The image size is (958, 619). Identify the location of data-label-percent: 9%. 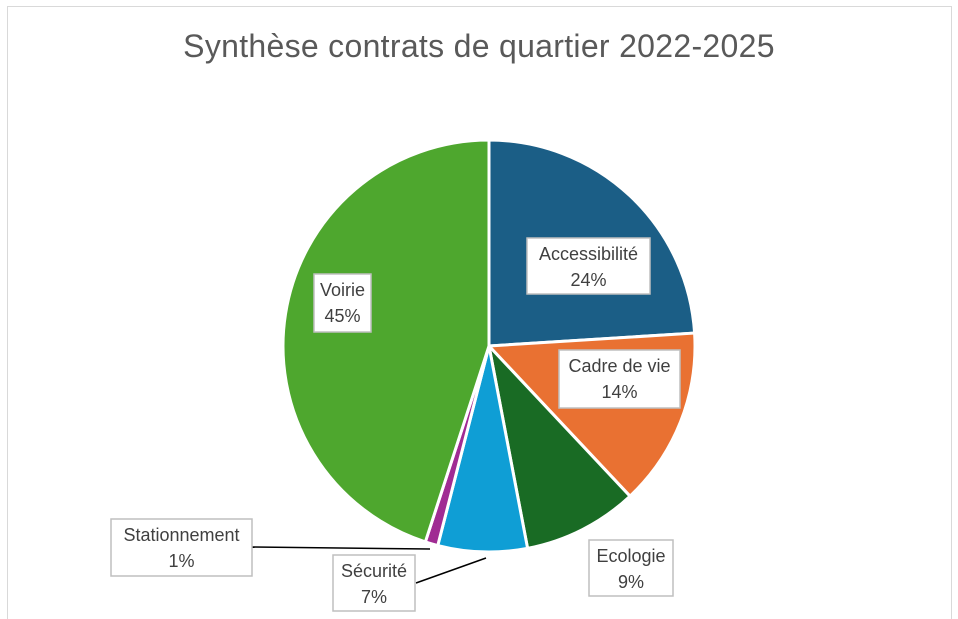
(631, 582).